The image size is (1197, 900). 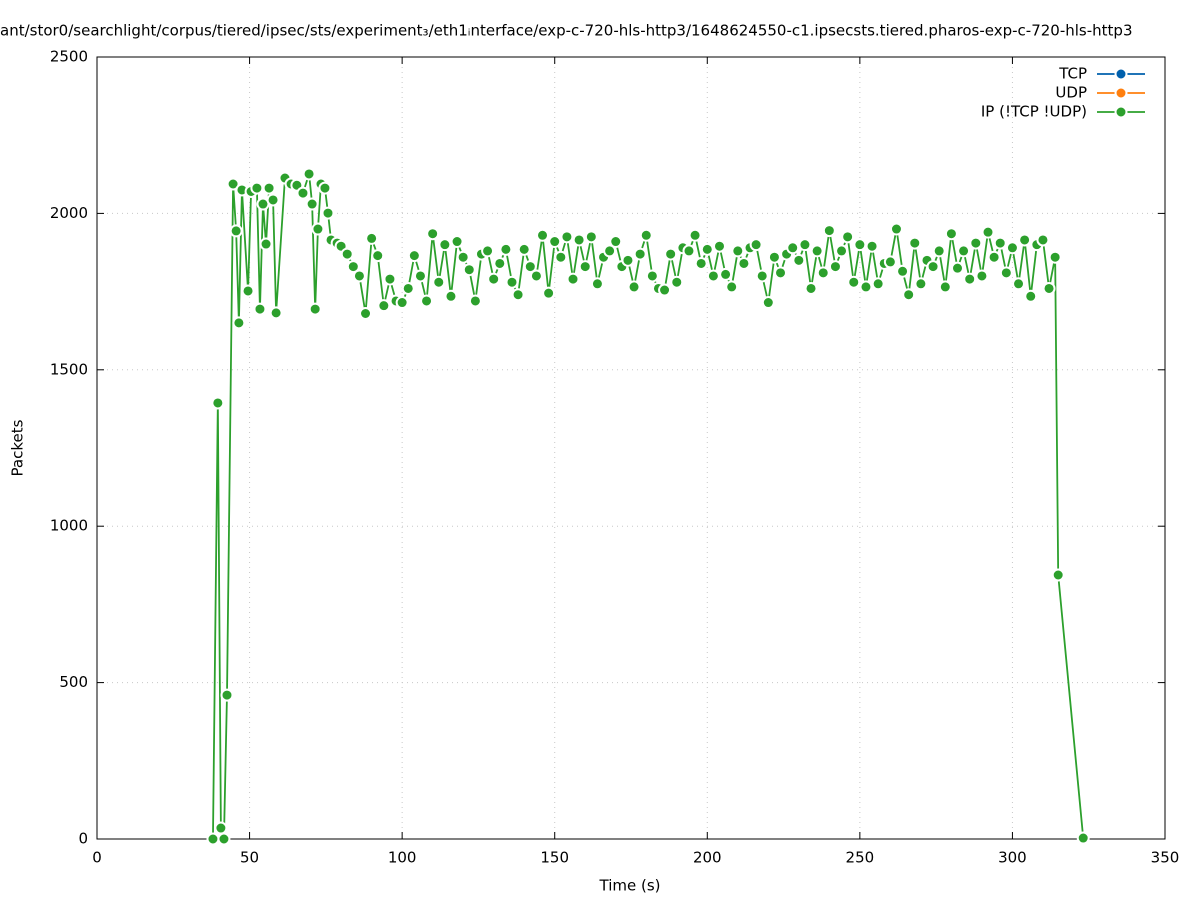 What do you see at coordinates (83, 839) in the screenshot?
I see `y-tick-label: 0` at bounding box center [83, 839].